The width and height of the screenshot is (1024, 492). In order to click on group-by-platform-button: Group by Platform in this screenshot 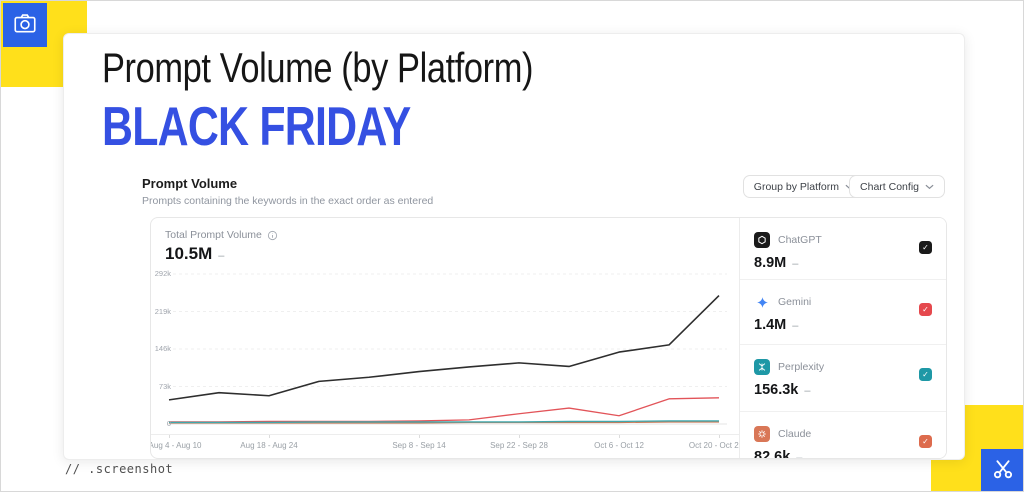, I will do `click(803, 186)`.